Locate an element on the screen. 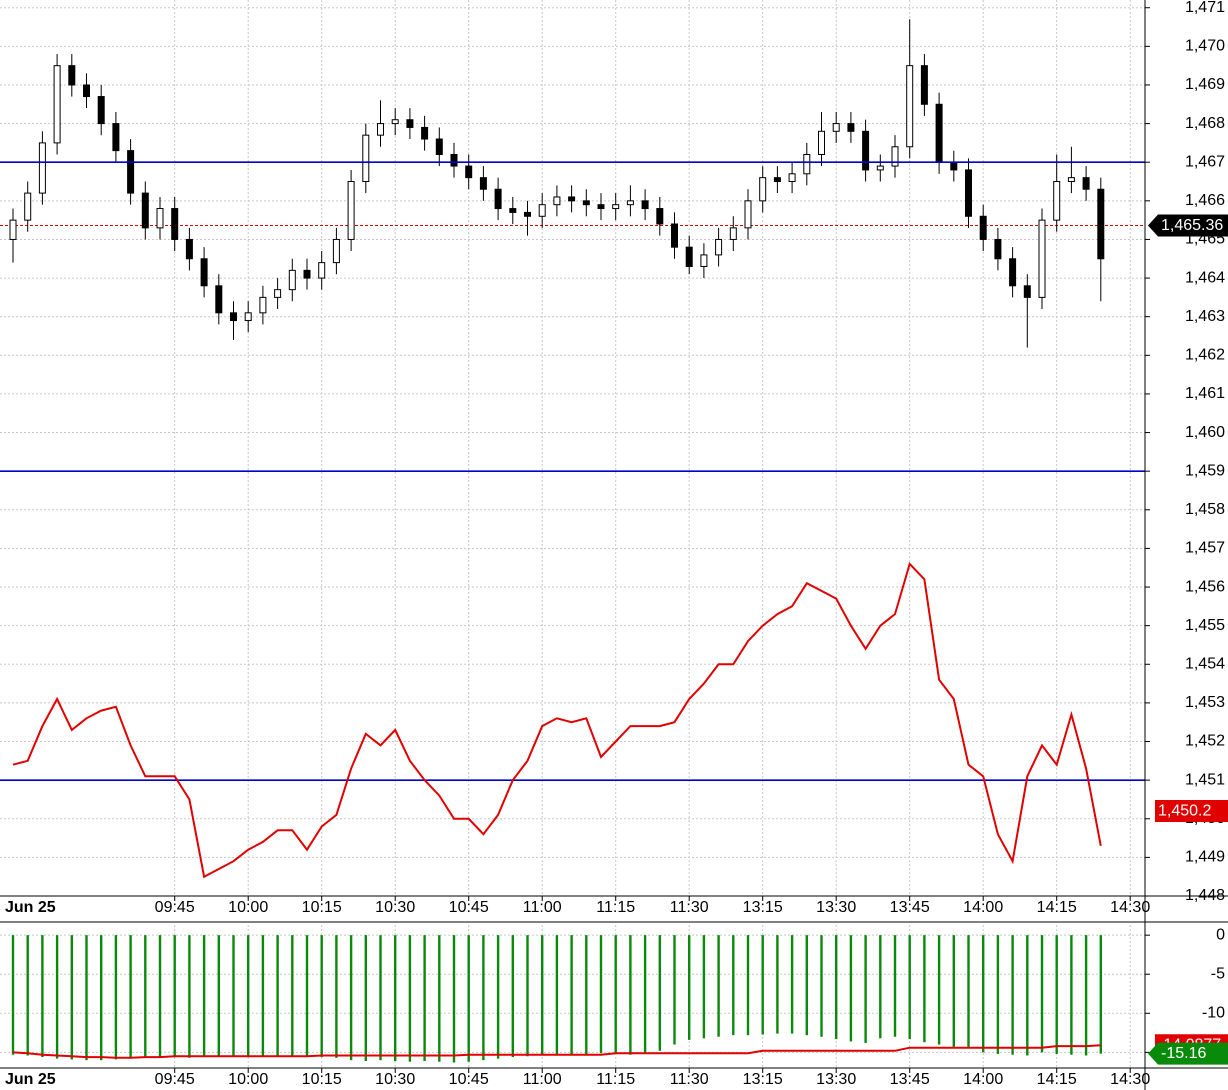 This screenshot has height=1090, width=1228. x-tick-label: 10:30 is located at coordinates (395, 1079).